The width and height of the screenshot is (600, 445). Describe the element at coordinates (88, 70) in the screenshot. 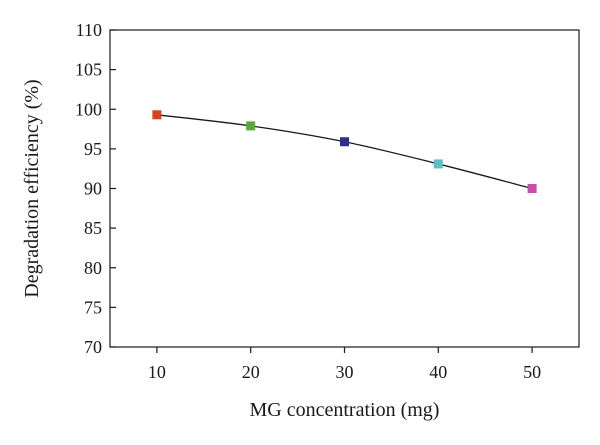

I see `y-tick-label: 105` at that location.